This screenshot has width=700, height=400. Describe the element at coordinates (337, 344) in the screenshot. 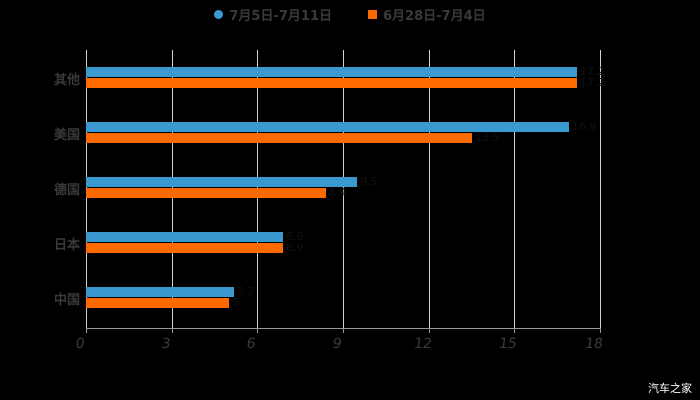

I see `x-tick-label: 9` at that location.